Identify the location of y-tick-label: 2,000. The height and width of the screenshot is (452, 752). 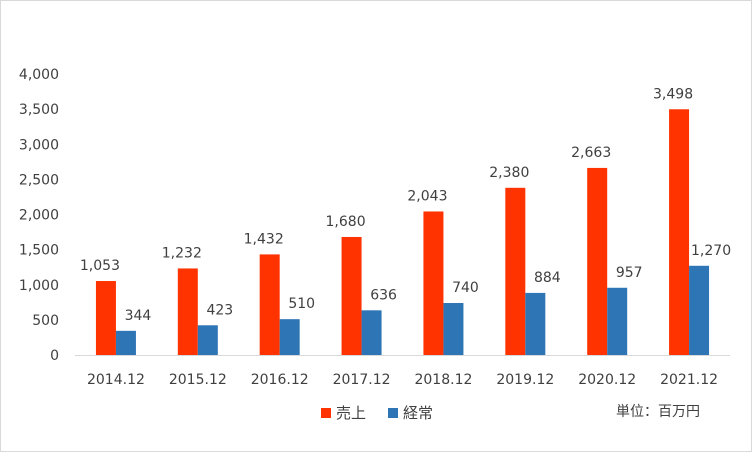
(39, 216).